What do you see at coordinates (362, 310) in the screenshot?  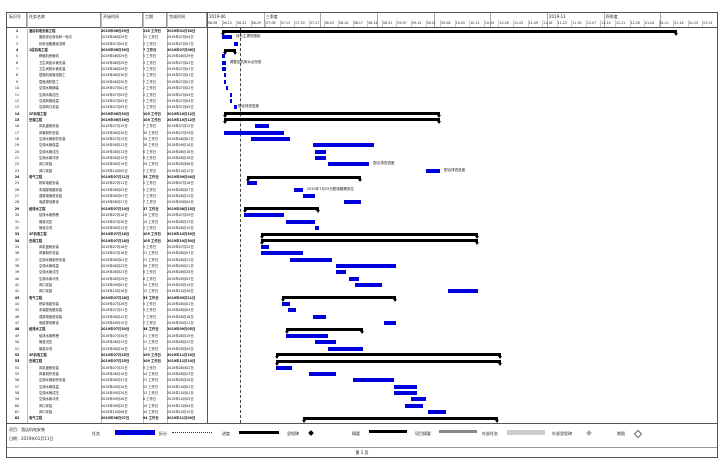 I see `table-row: 45 末端配电箱安装 2019年07月31日 5 工作日 2019年08月04日` at bounding box center [362, 310].